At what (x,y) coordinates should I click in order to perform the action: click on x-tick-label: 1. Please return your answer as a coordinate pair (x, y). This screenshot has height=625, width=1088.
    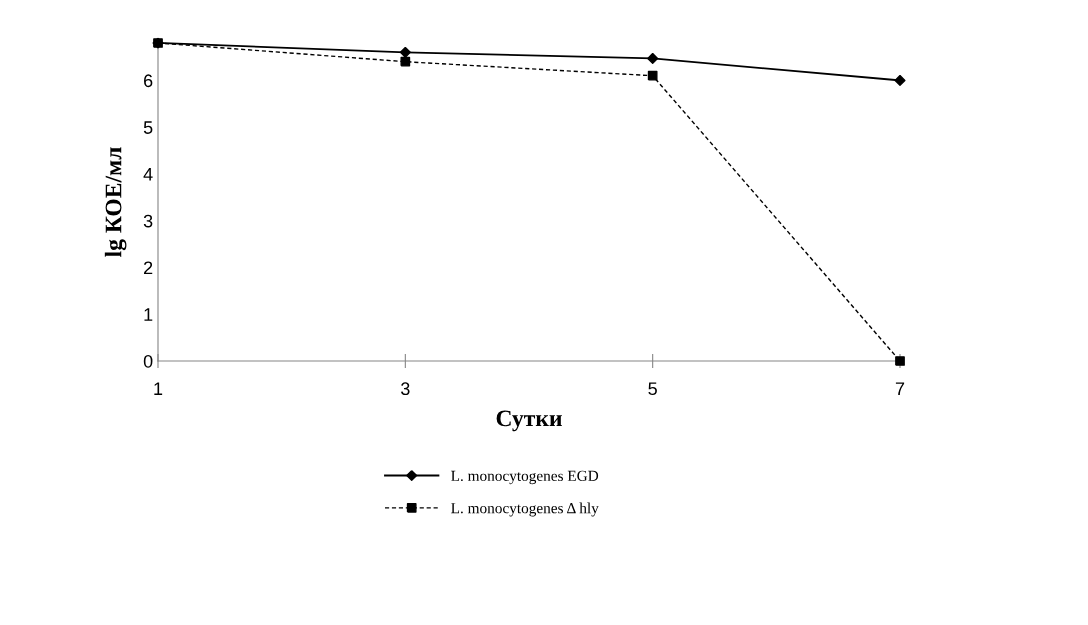
    Looking at the image, I should click on (158, 388).